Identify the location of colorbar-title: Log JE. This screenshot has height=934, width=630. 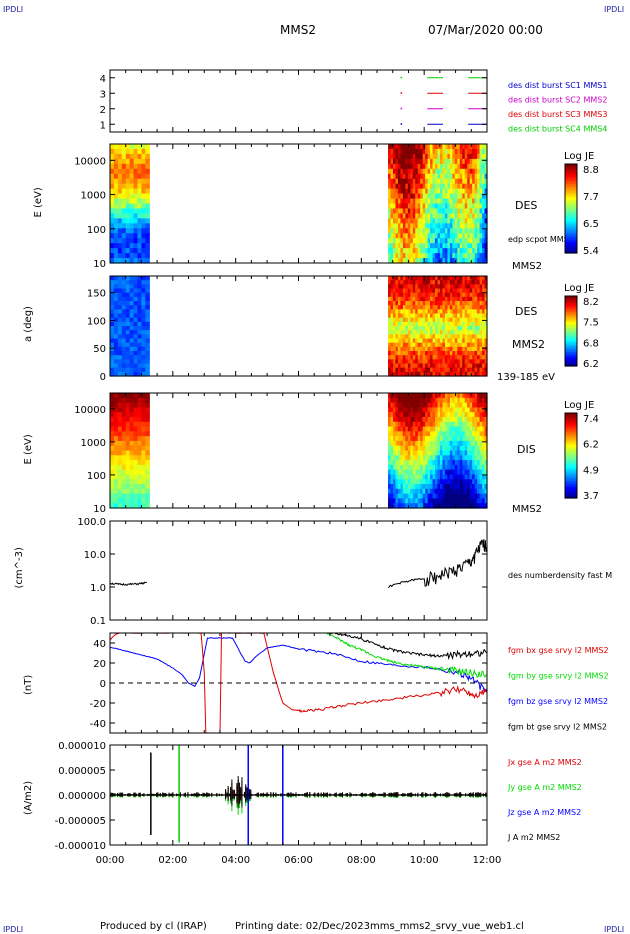
(579, 288).